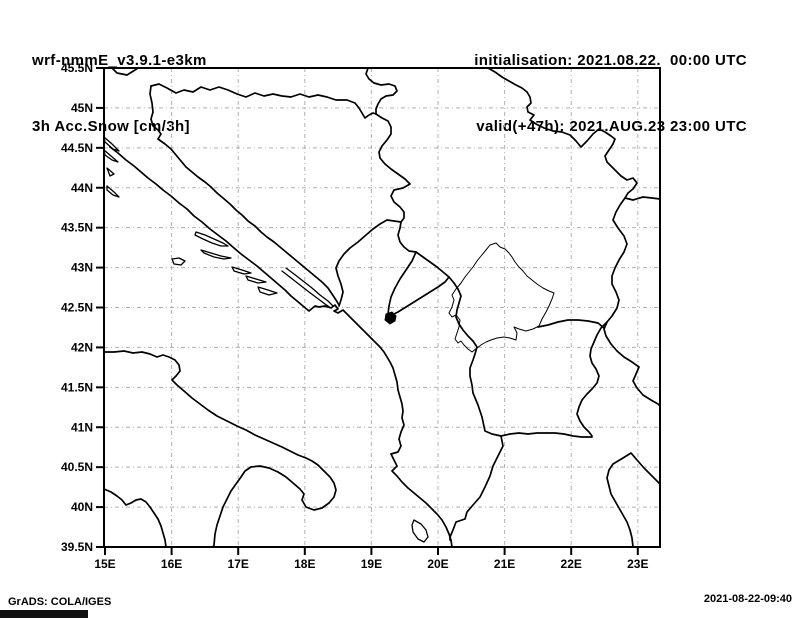 This screenshot has height=618, width=800. What do you see at coordinates (504, 564) in the screenshot?
I see `lon-tick-label: 21E` at bounding box center [504, 564].